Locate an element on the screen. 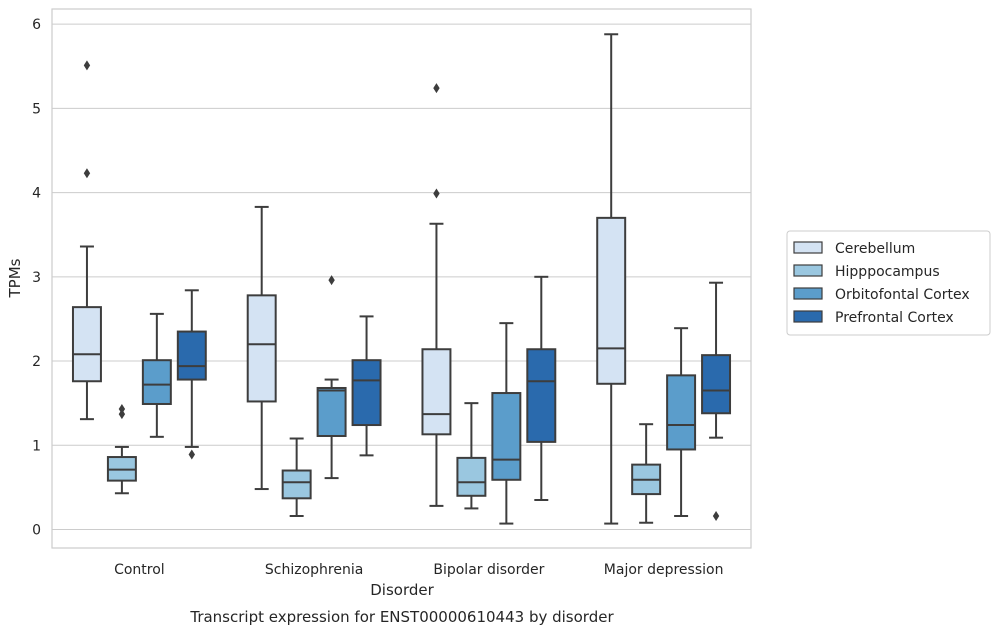 The image size is (999, 634). legend-label: Hipppocampus is located at coordinates (887, 272).